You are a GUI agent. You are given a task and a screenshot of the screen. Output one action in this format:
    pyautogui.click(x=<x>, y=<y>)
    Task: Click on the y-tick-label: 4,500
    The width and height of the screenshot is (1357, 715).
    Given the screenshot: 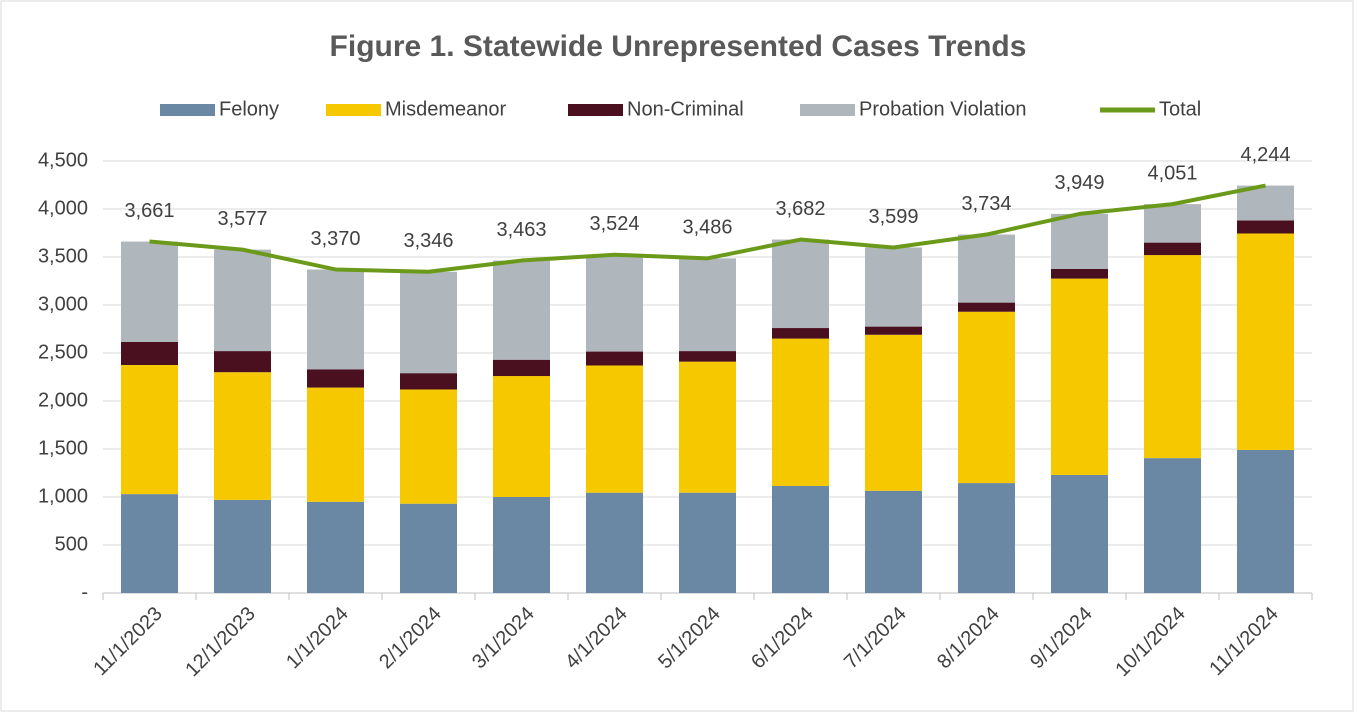 What is the action you would take?
    pyautogui.click(x=63, y=160)
    